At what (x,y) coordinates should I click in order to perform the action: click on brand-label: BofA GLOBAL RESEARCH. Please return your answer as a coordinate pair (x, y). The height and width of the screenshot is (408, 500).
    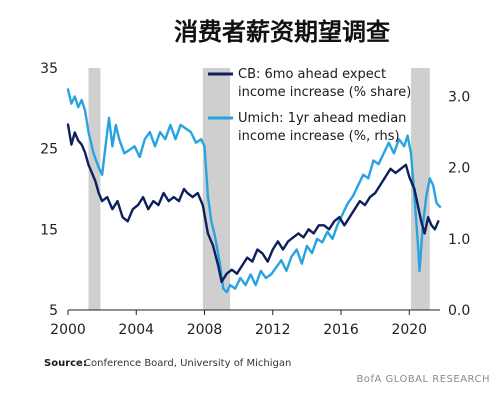
    Looking at the image, I should click on (423, 379).